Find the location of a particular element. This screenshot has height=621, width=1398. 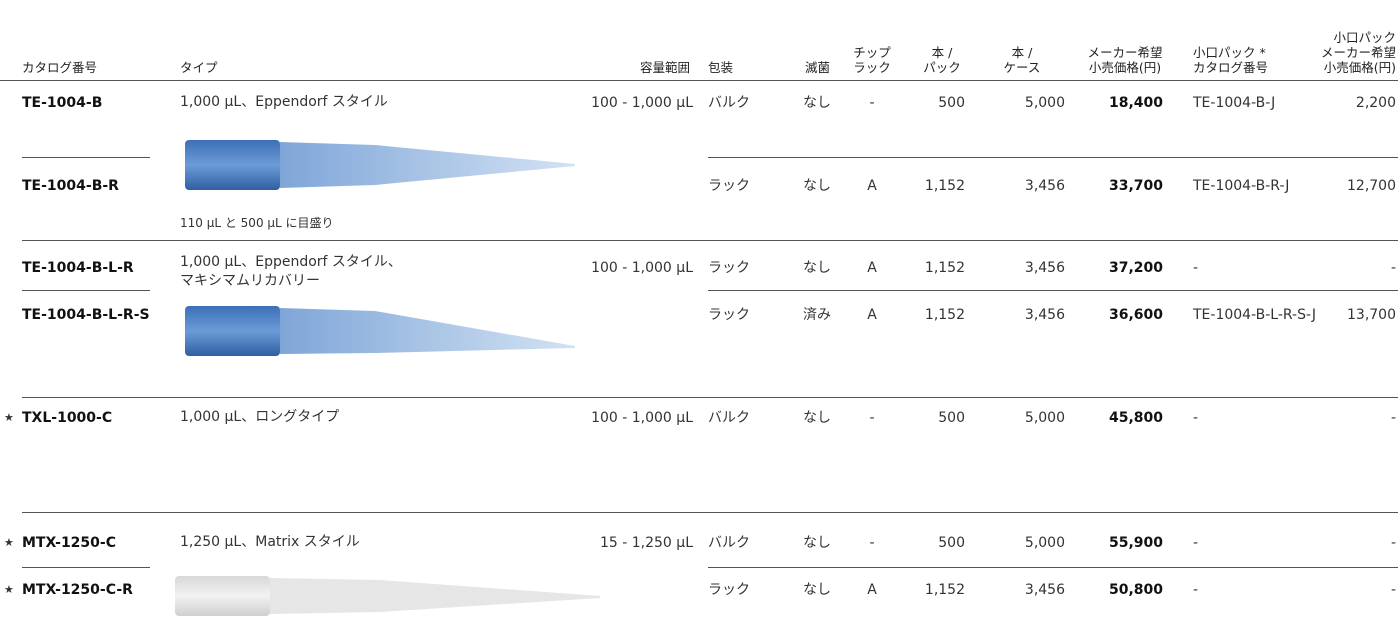

catalog: MTX-1250-C-R is located at coordinates (77, 590).